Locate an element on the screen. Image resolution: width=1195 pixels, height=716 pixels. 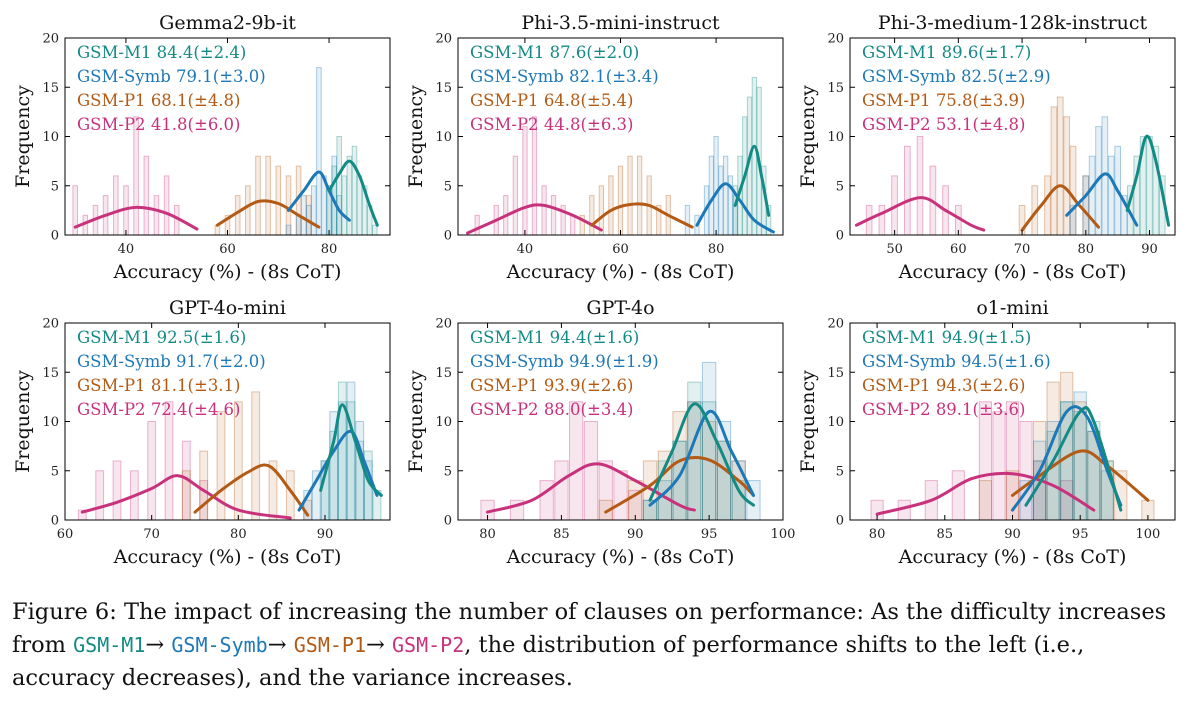
legend-name: GSM-P1 is located at coordinates (507, 100).